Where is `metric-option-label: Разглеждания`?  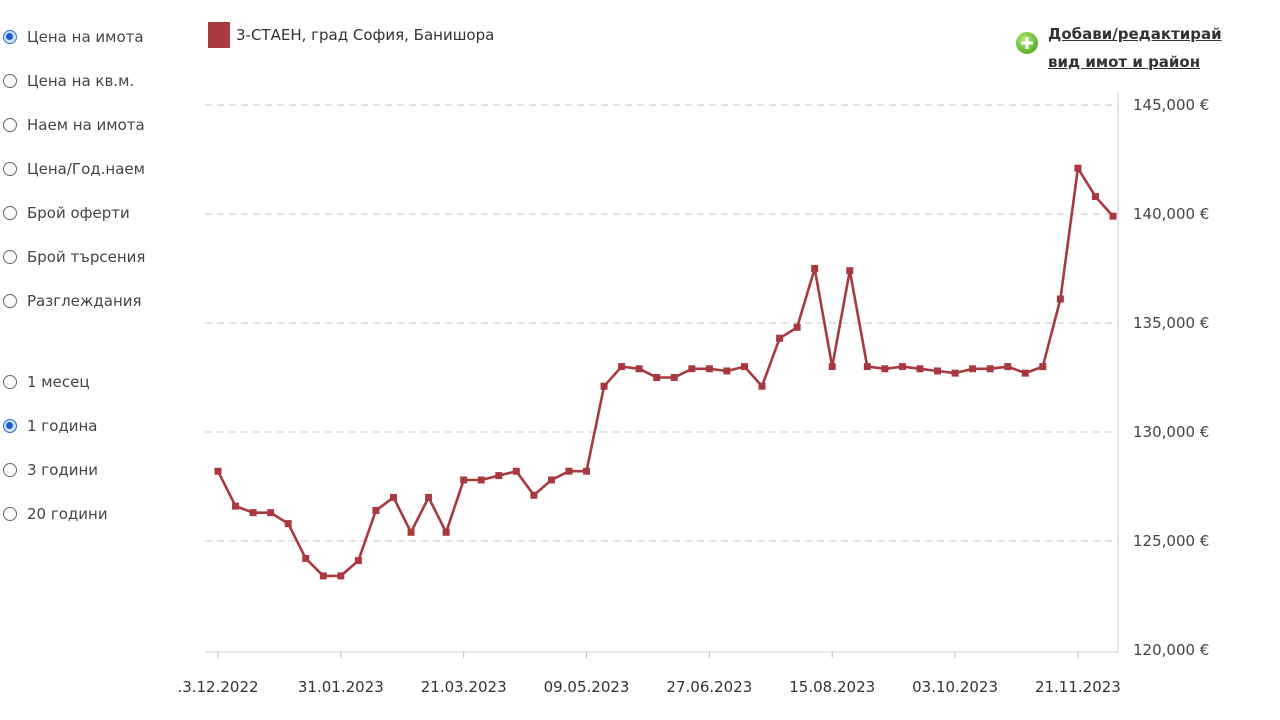
metric-option-label: Разглеждания is located at coordinates (84, 301).